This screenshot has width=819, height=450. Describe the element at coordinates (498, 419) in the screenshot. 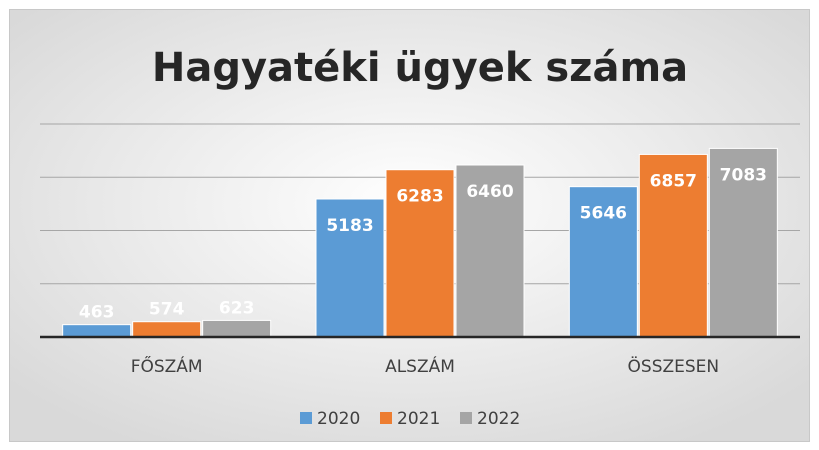

I see `legend-label: 2022` at that location.